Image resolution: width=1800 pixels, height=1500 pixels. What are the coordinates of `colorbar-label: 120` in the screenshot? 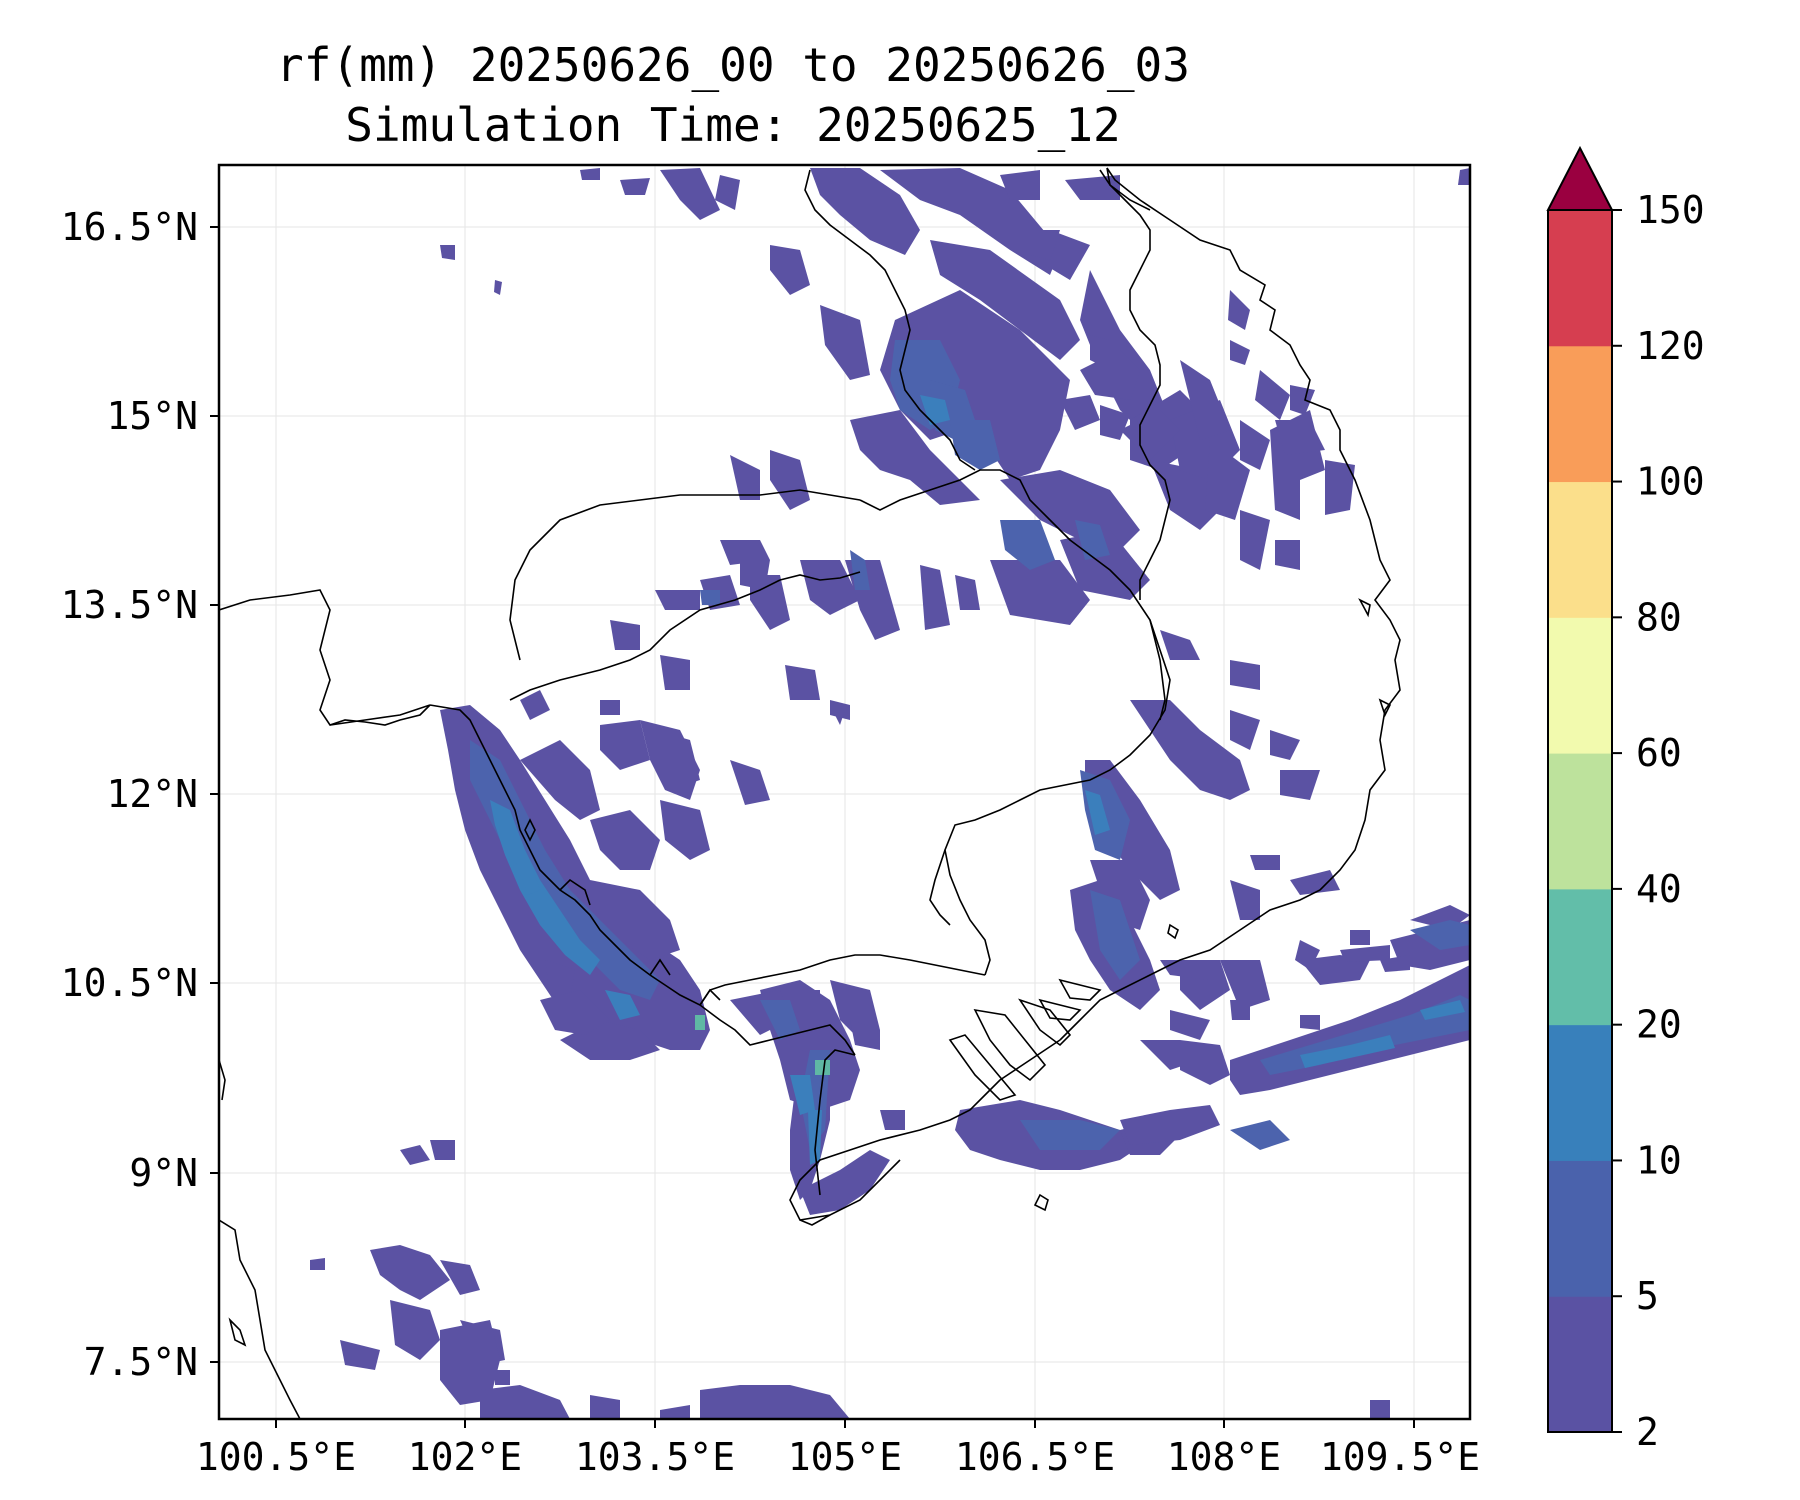 It's located at (1670, 346).